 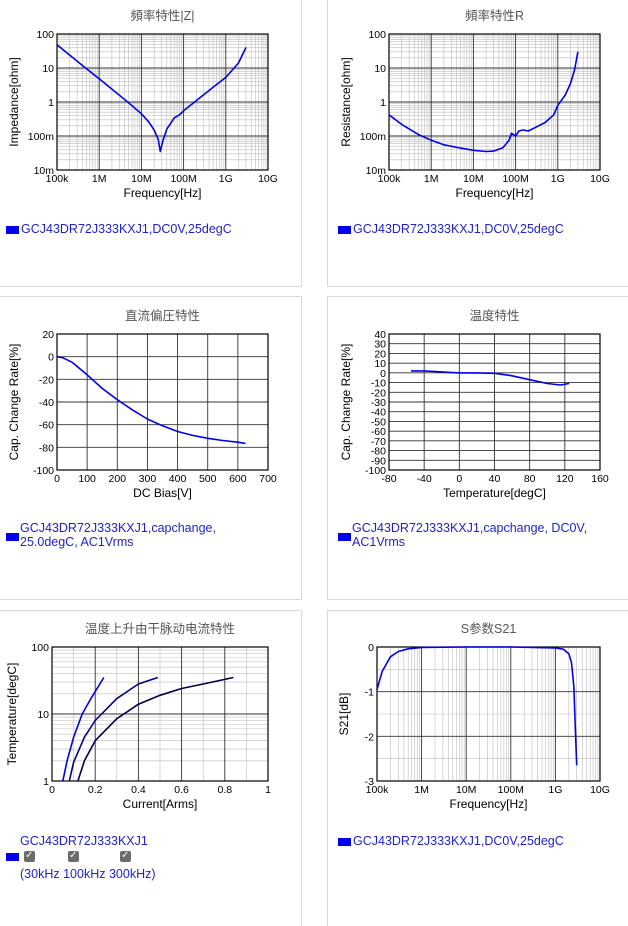 What do you see at coordinates (380, 345) in the screenshot?
I see `y-tick-label: 30` at bounding box center [380, 345].